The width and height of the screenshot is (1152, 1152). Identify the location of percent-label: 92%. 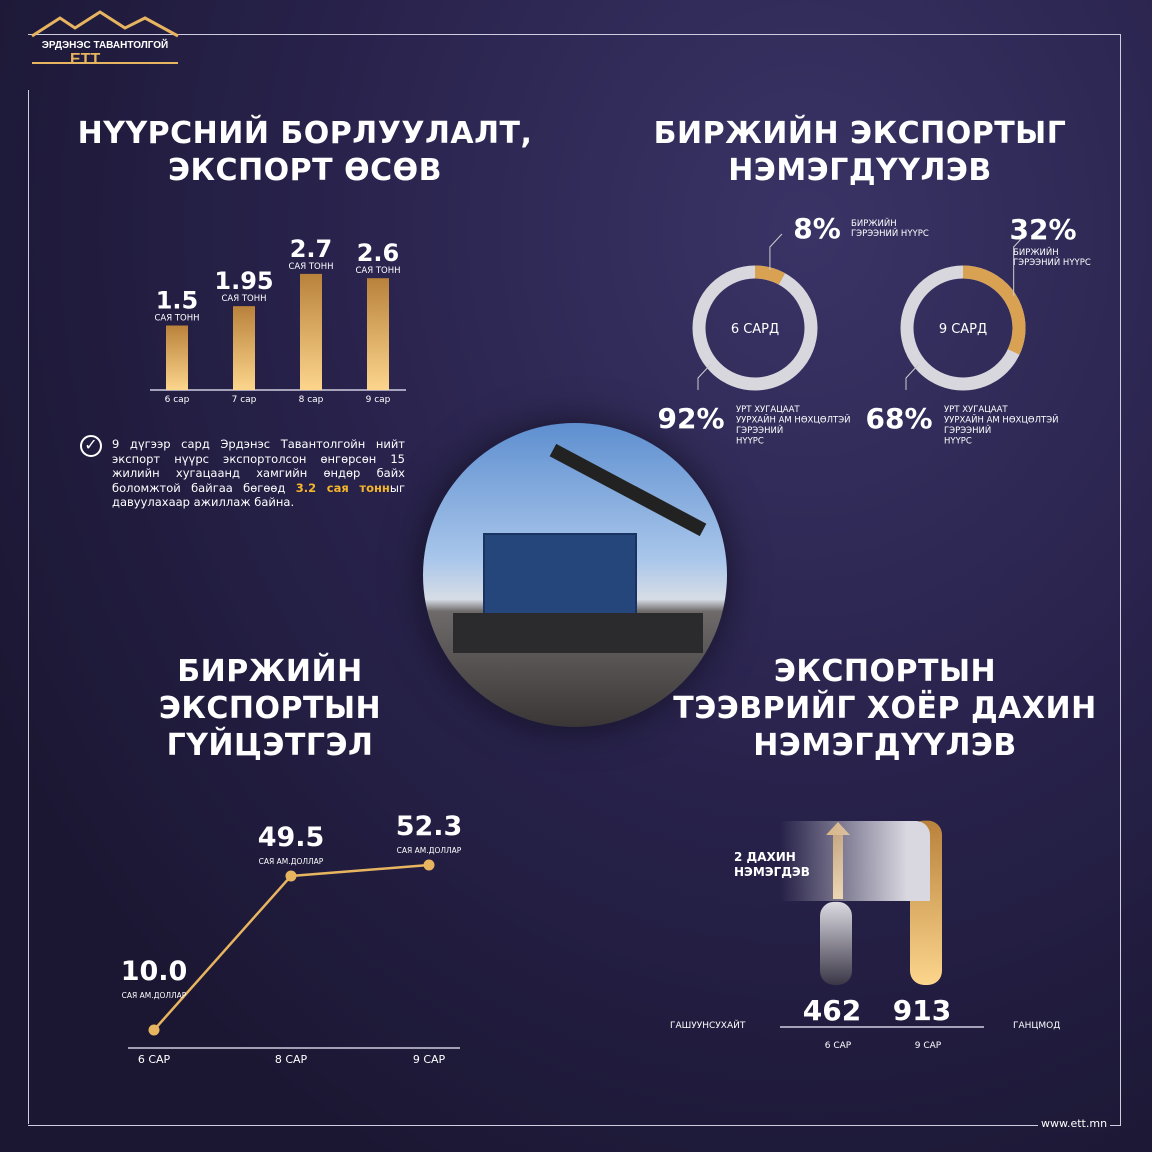
(690, 418).